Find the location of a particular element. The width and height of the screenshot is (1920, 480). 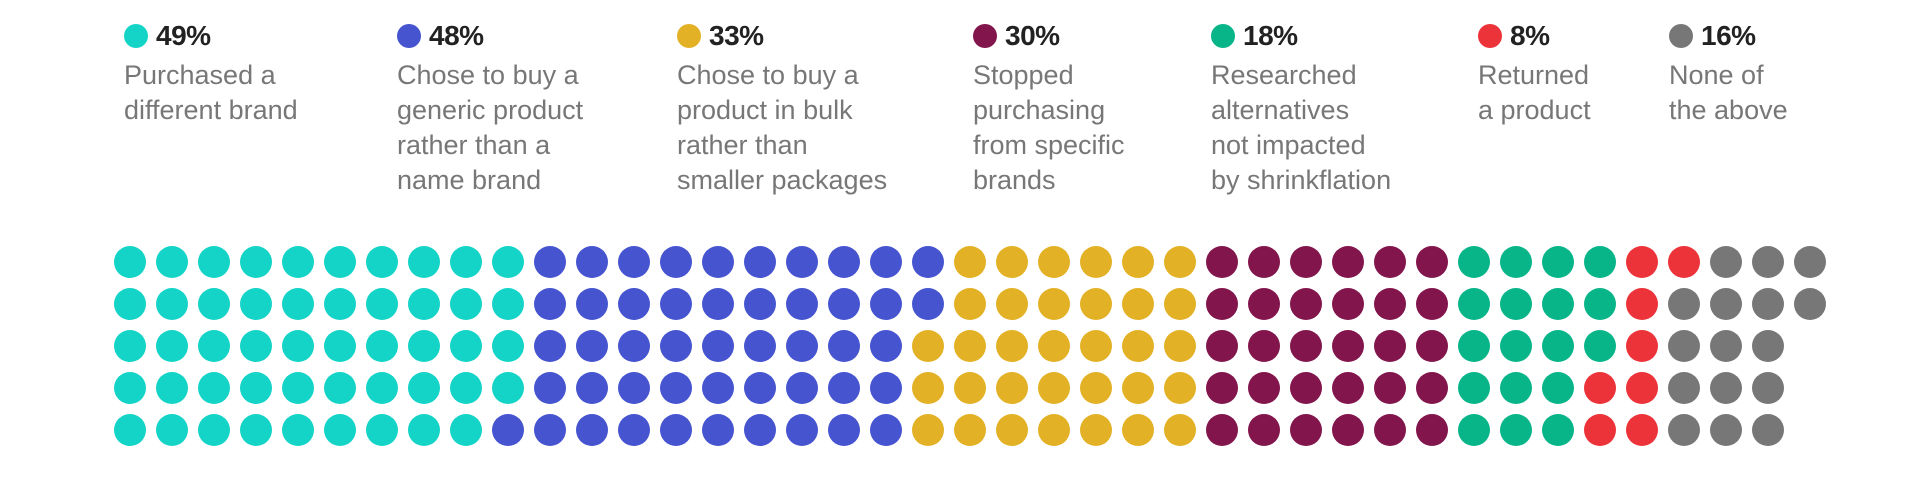

legend-header: 16% is located at coordinates (1728, 36).